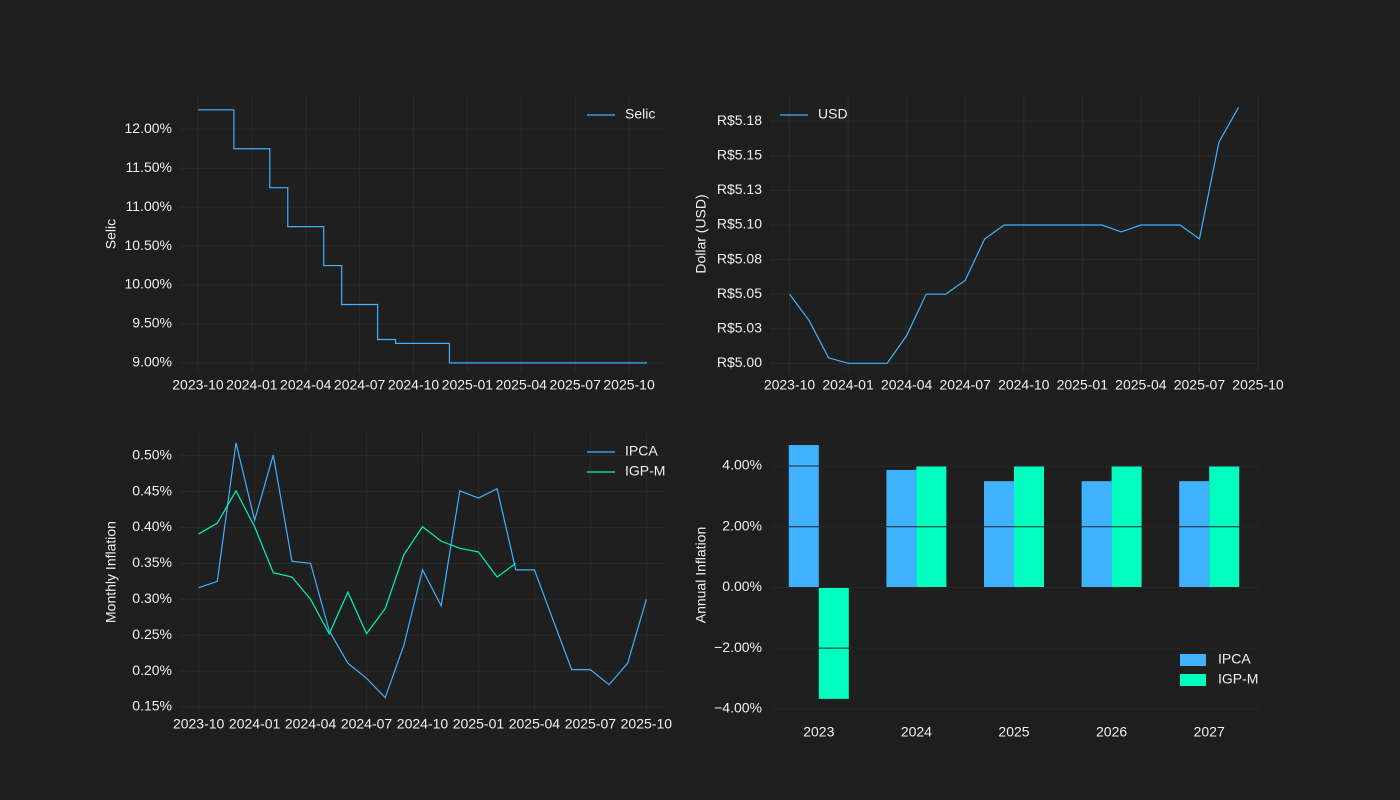 Image resolution: width=1400 pixels, height=800 pixels. Describe the element at coordinates (152, 323) in the screenshot. I see `y-tick-label: 9.50%` at that location.